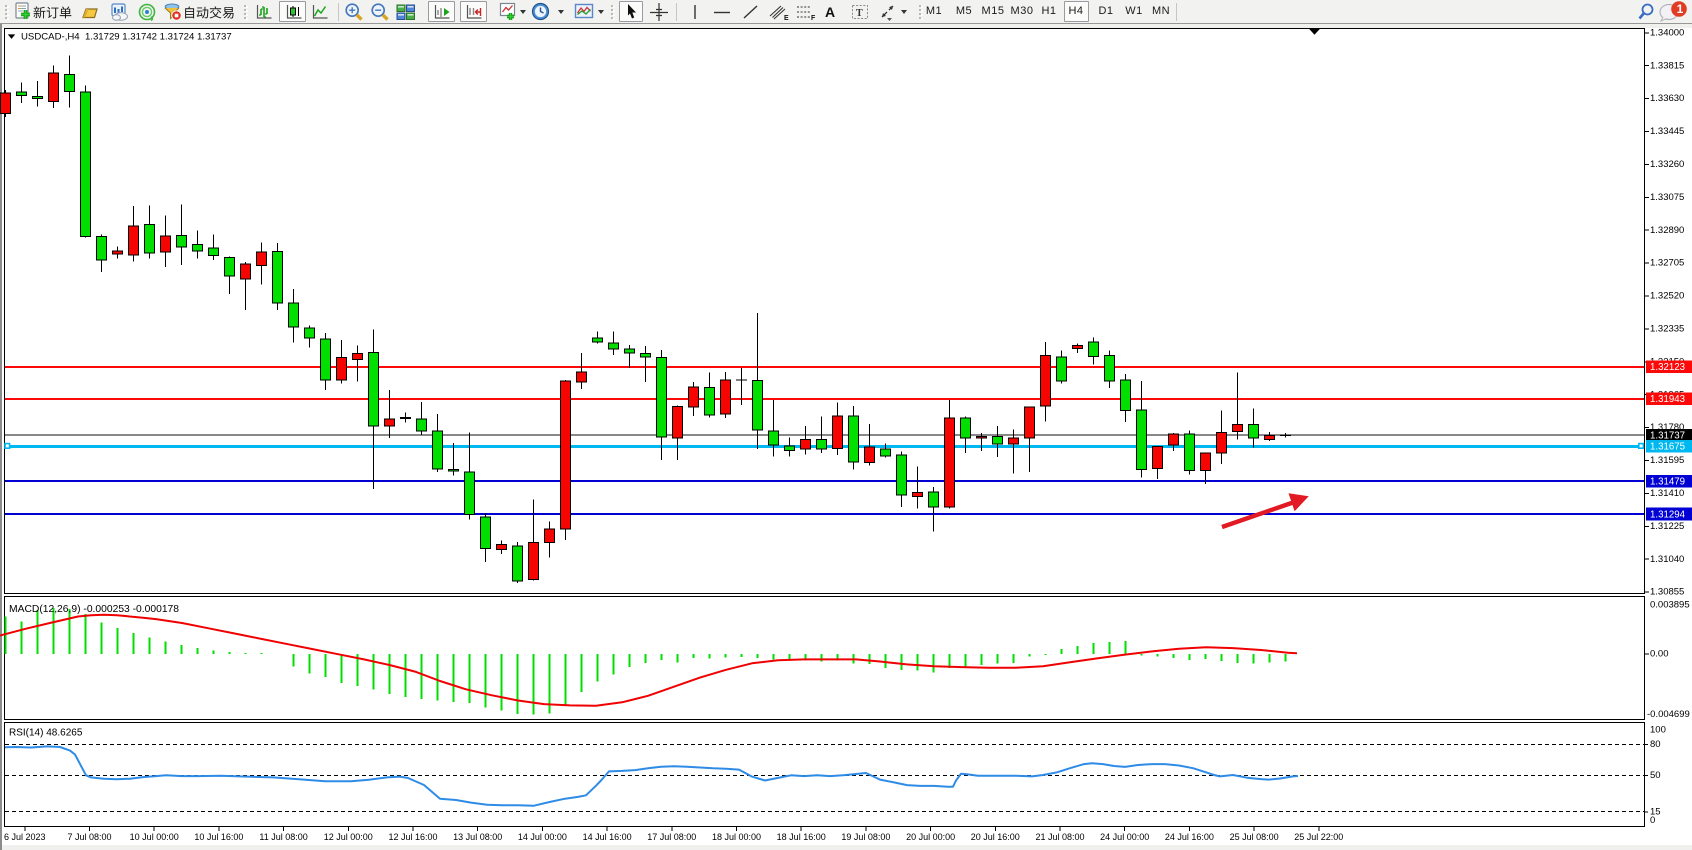 This screenshot has width=1692, height=850. Describe the element at coordinates (1667, 493) in the screenshot. I see `svg-text: 1.31410` at that location.